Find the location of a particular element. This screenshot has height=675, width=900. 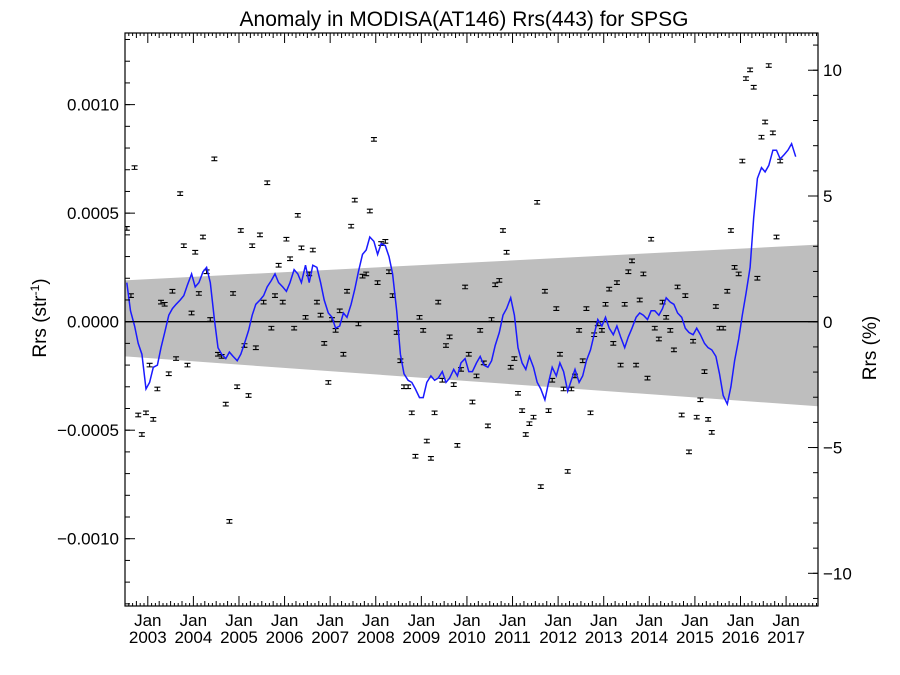

x-tick-label-year: 2017 is located at coordinates (786, 637).